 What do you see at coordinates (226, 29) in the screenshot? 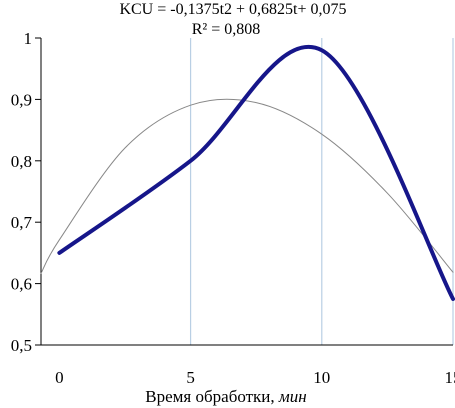
I see `r-squared-label: R² = 0,808` at bounding box center [226, 29].